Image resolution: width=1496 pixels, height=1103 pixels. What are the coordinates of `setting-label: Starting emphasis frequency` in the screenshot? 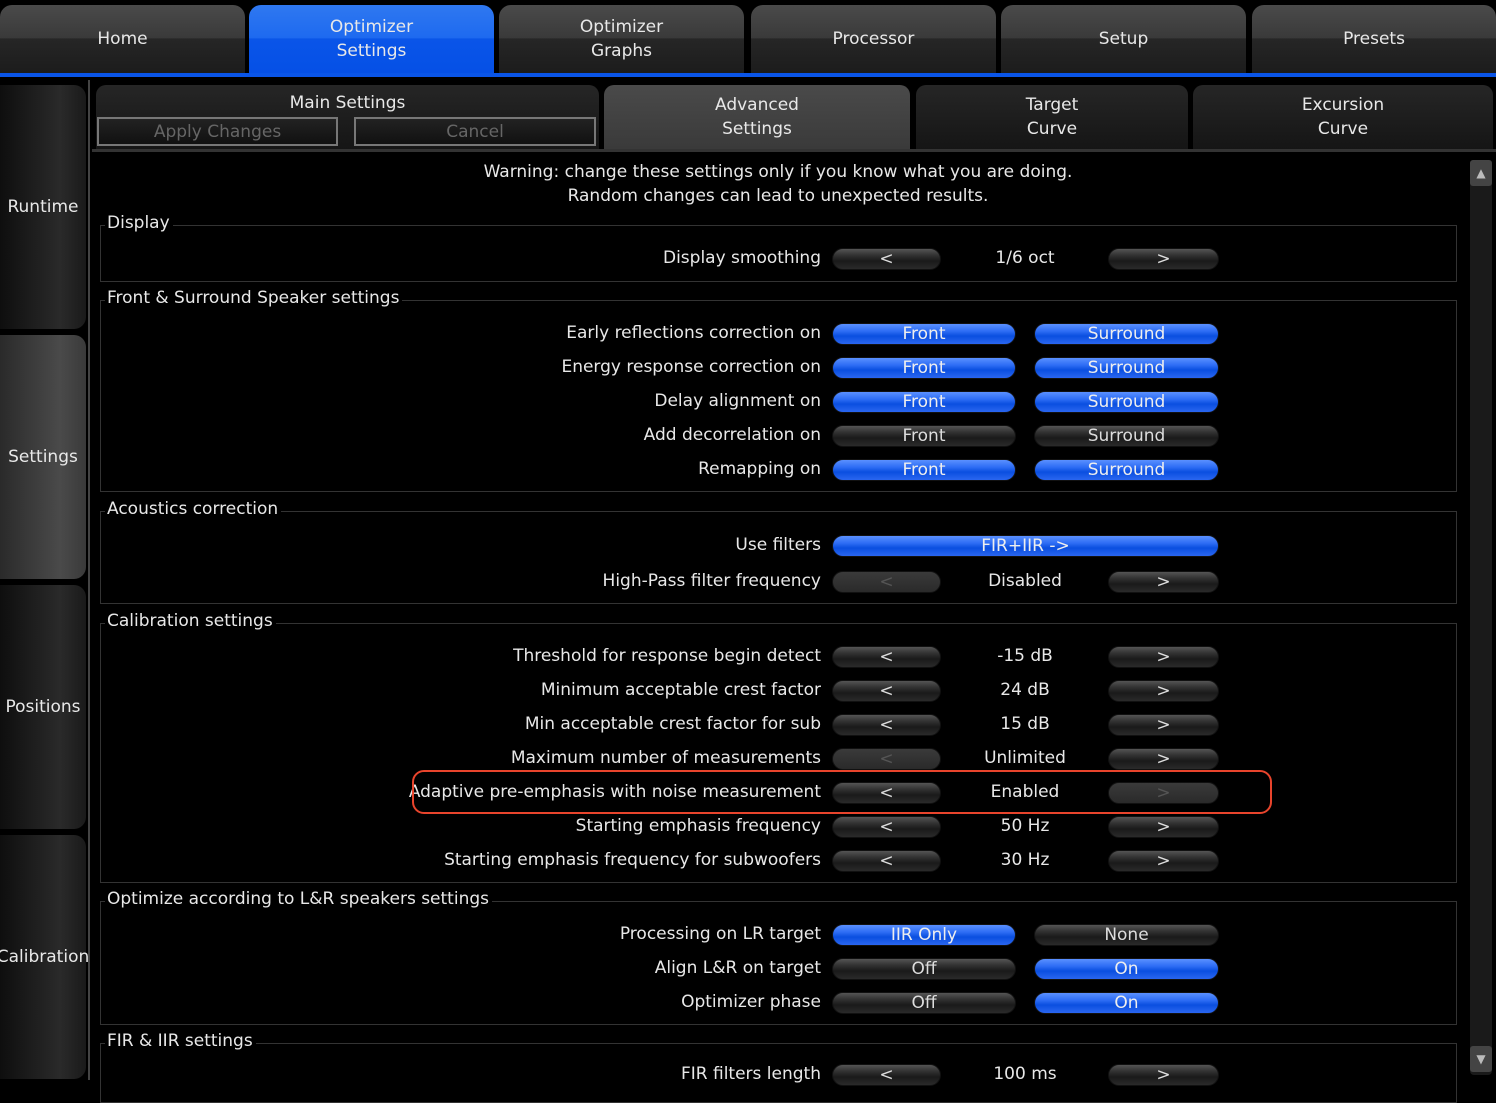 It's located at (698, 826).